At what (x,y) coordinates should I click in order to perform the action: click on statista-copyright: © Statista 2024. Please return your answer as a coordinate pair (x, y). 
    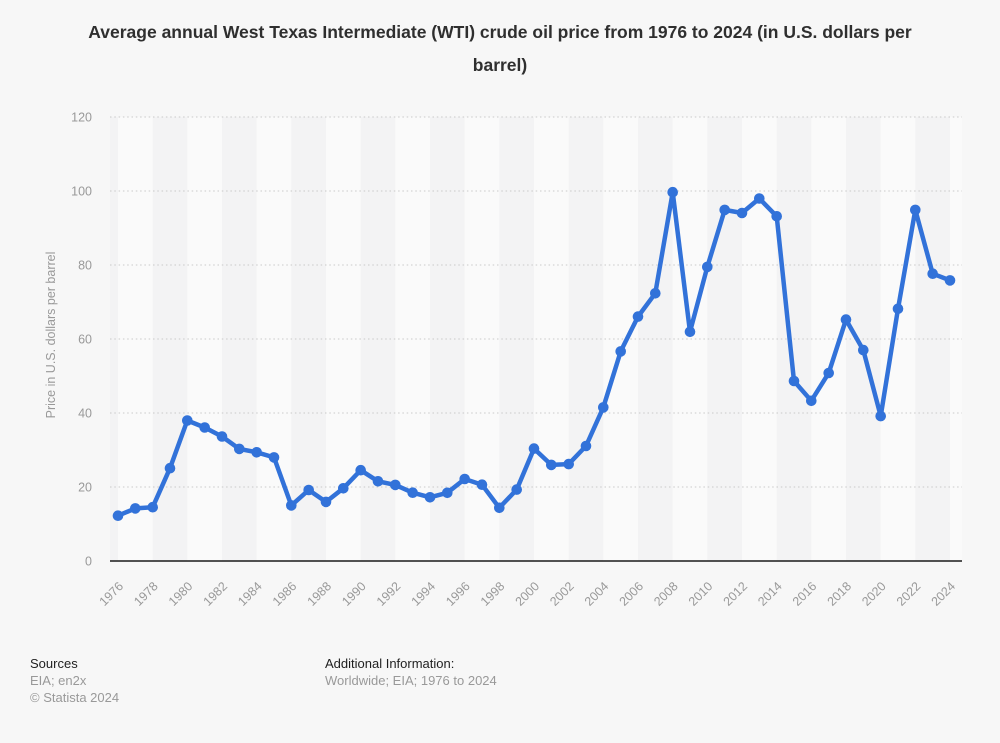
    Looking at the image, I should click on (75, 697).